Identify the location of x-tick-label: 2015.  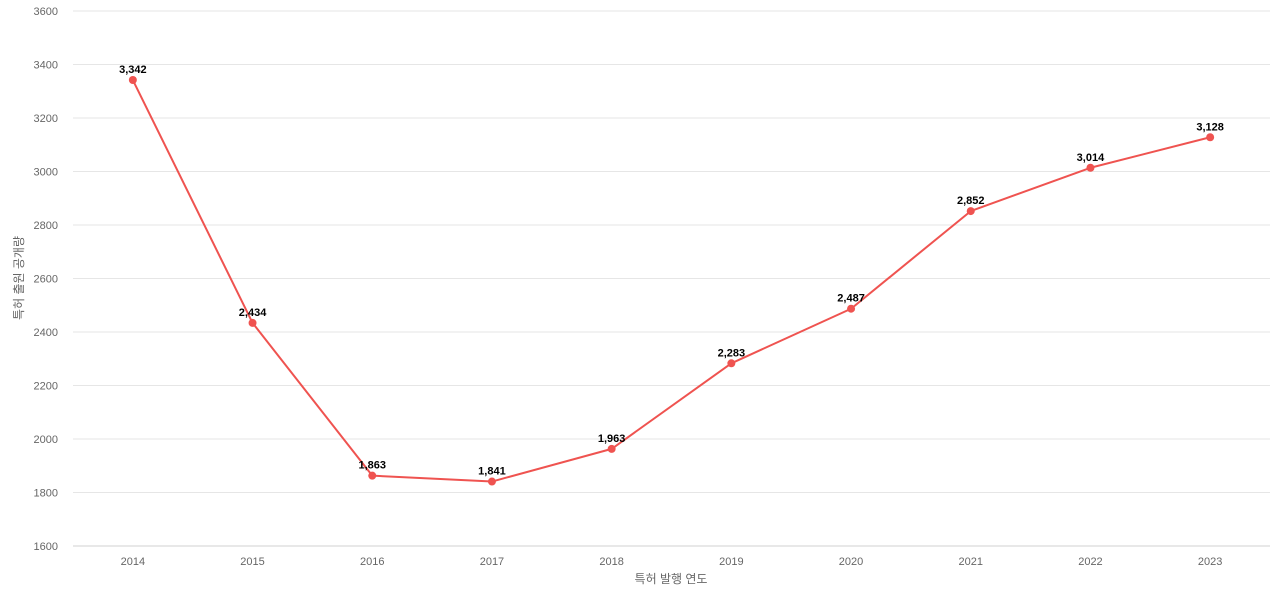
(252, 562).